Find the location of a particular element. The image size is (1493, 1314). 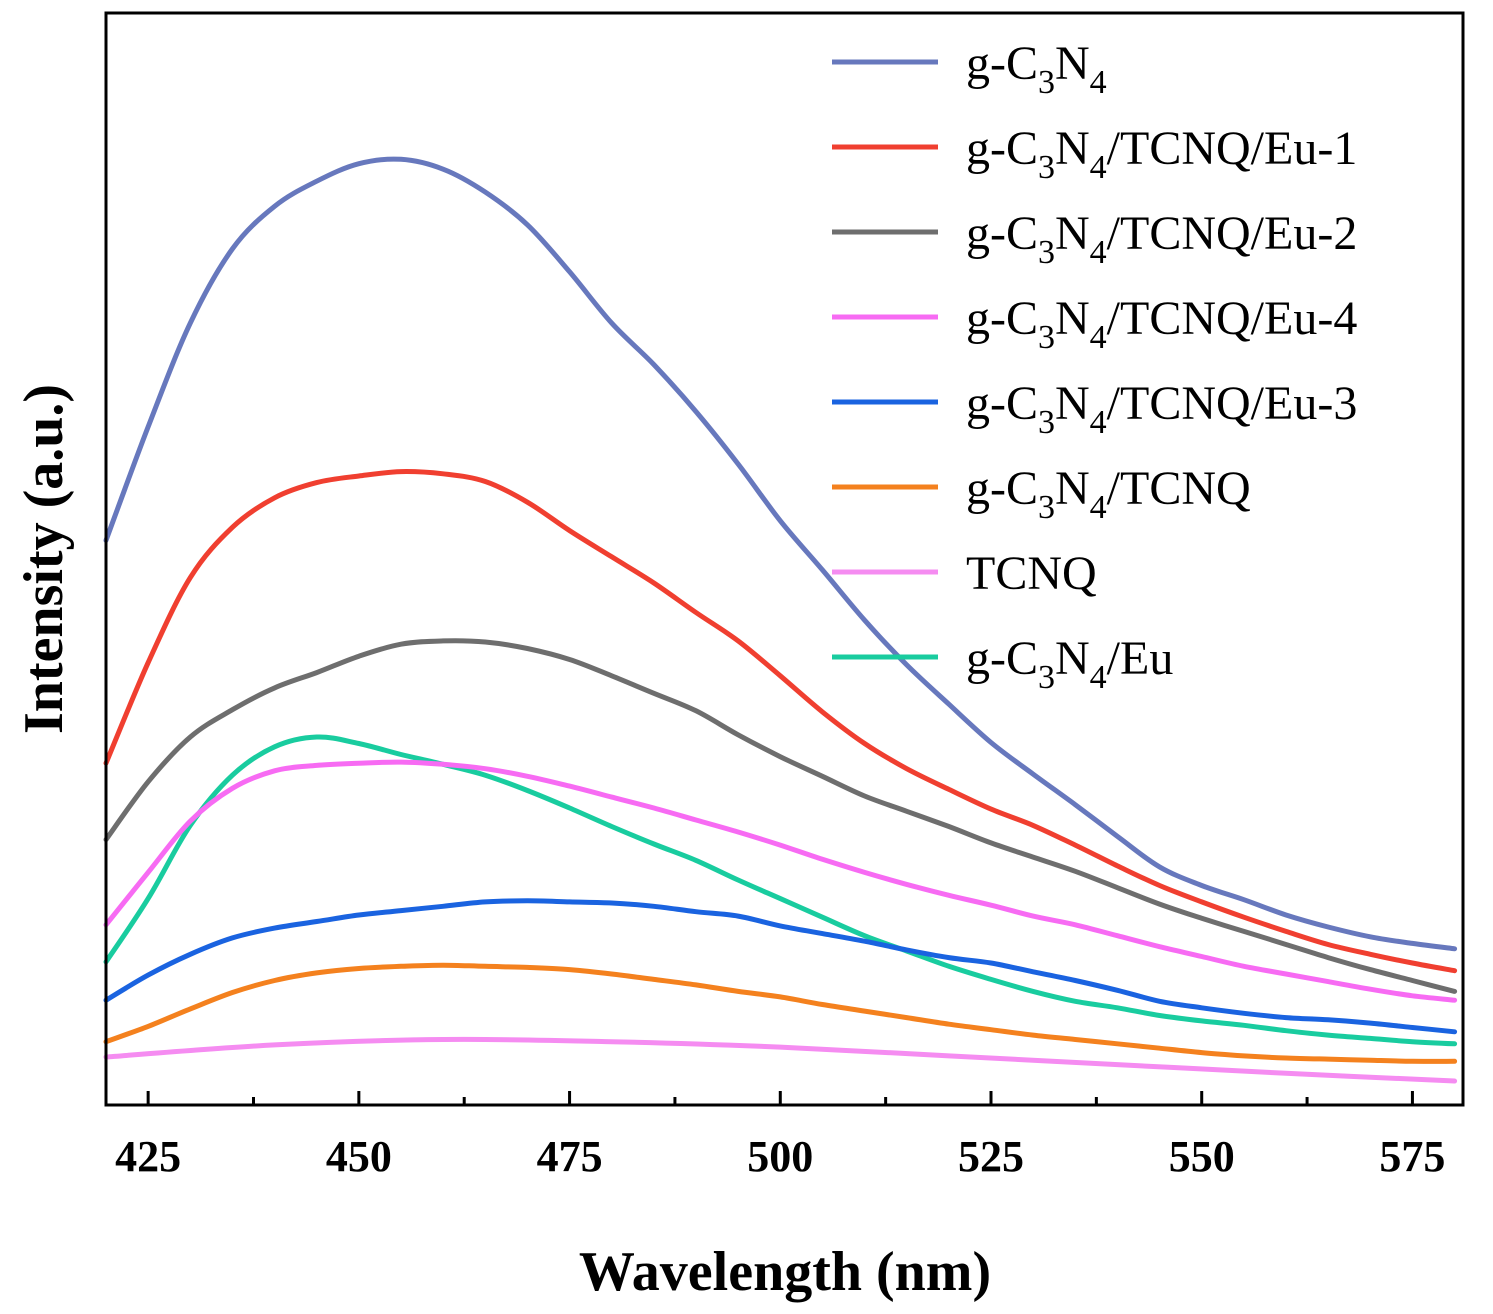

legend-label: g-C3N4/TCNQ/Eu-3 is located at coordinates (1161, 409).